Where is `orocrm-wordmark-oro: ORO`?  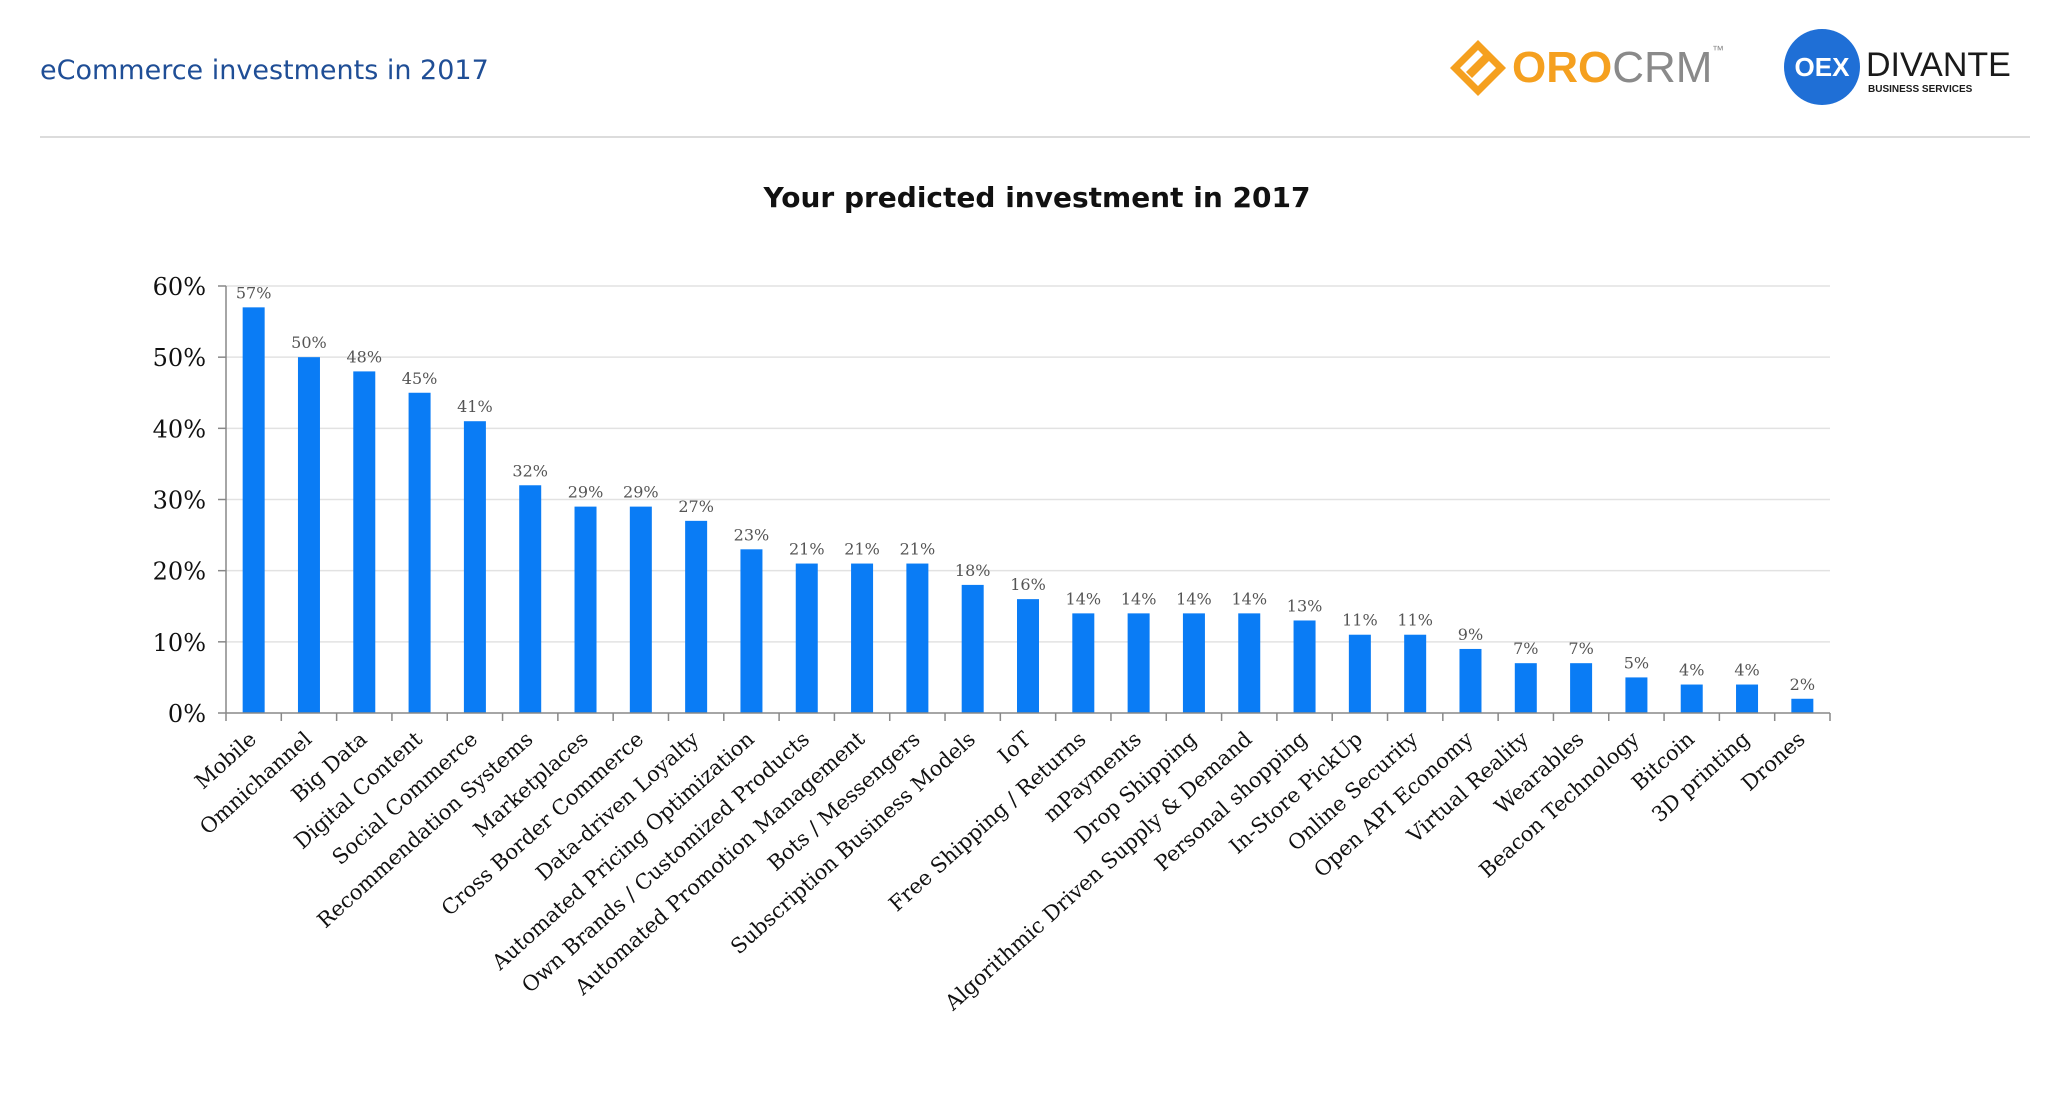
orocrm-wordmark-oro: ORO is located at coordinates (1562, 67).